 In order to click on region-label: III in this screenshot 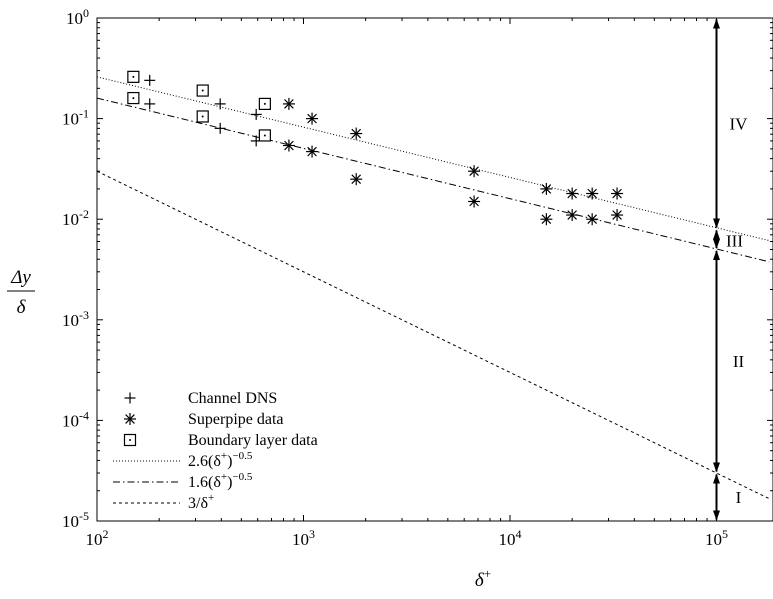, I will do `click(734, 240)`.